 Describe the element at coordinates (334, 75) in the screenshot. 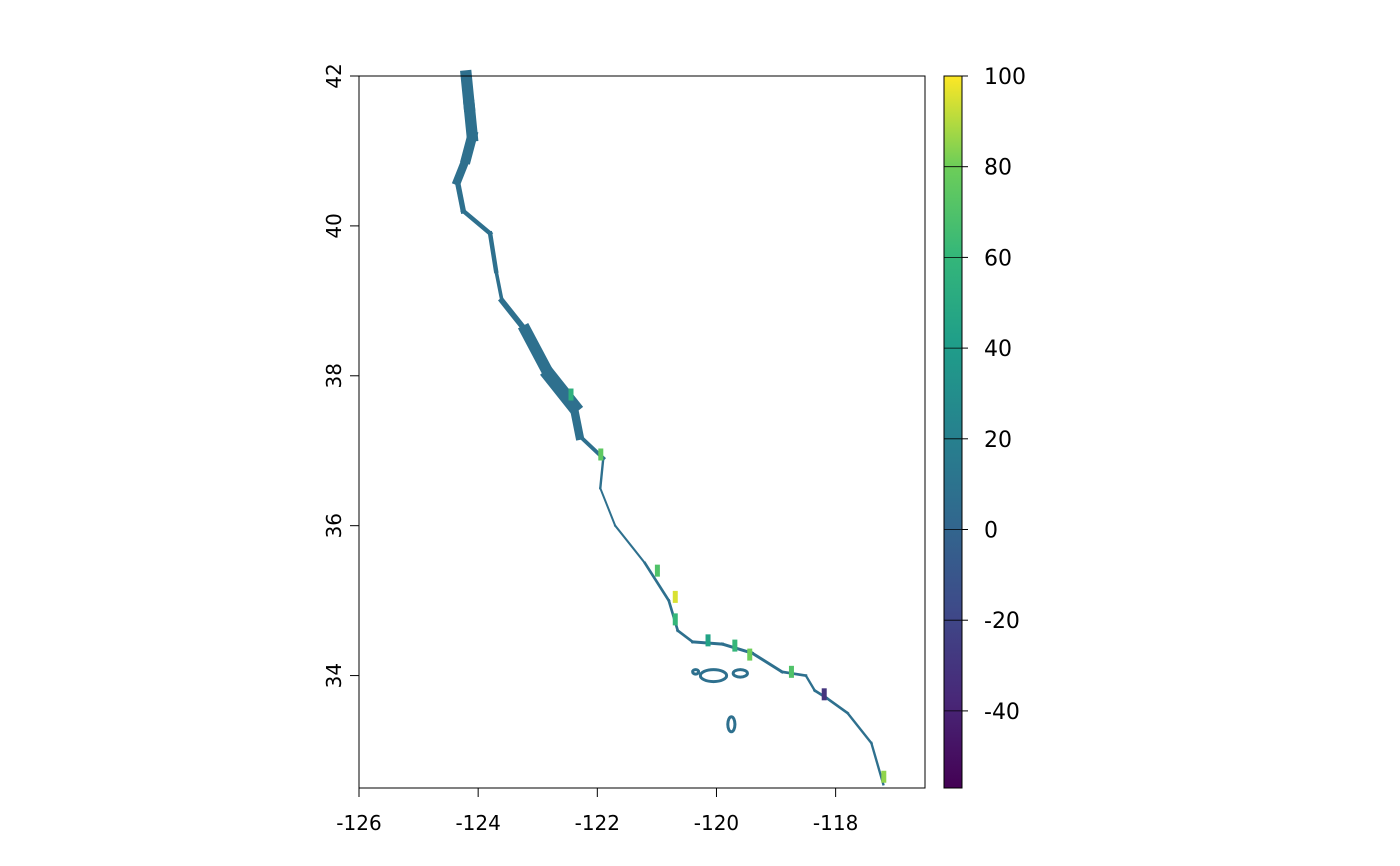

I see `y-tick-label: 42` at that location.